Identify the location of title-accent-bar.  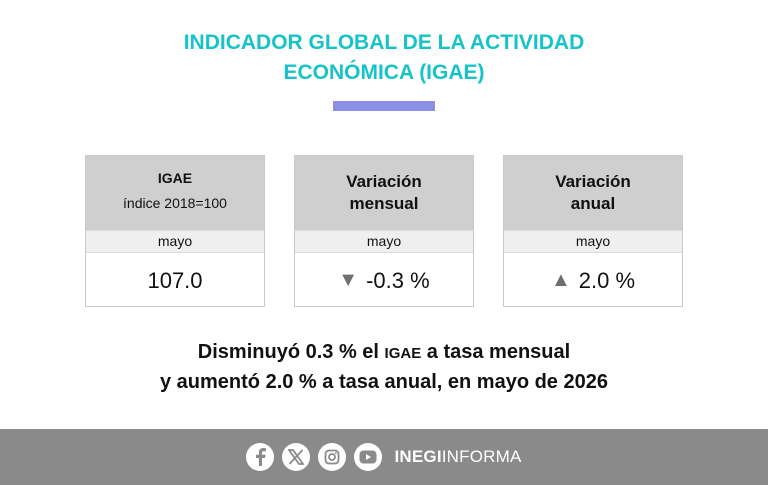
(384, 106).